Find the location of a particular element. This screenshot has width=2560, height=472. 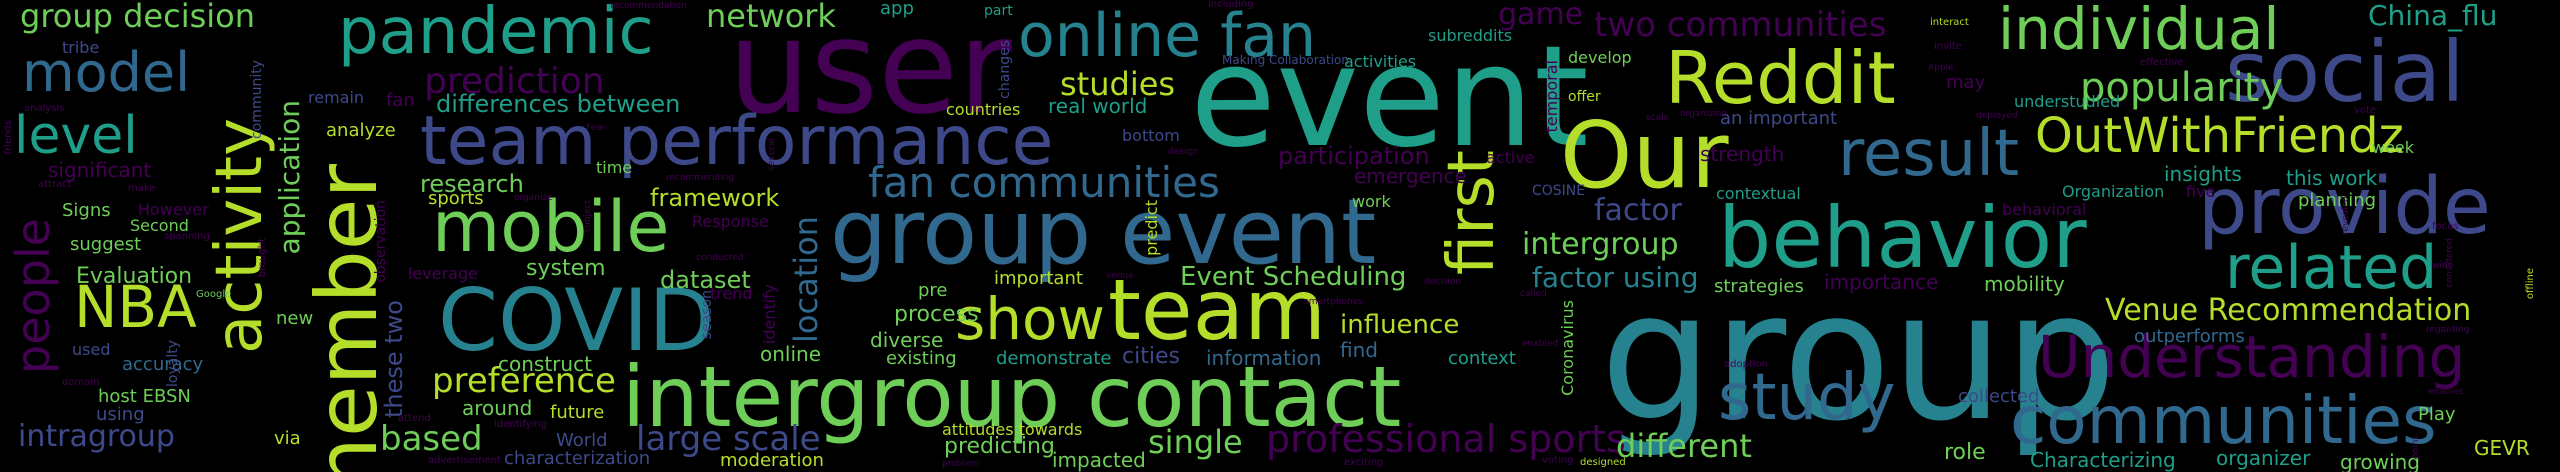

word-different: different is located at coordinates (1684, 446).